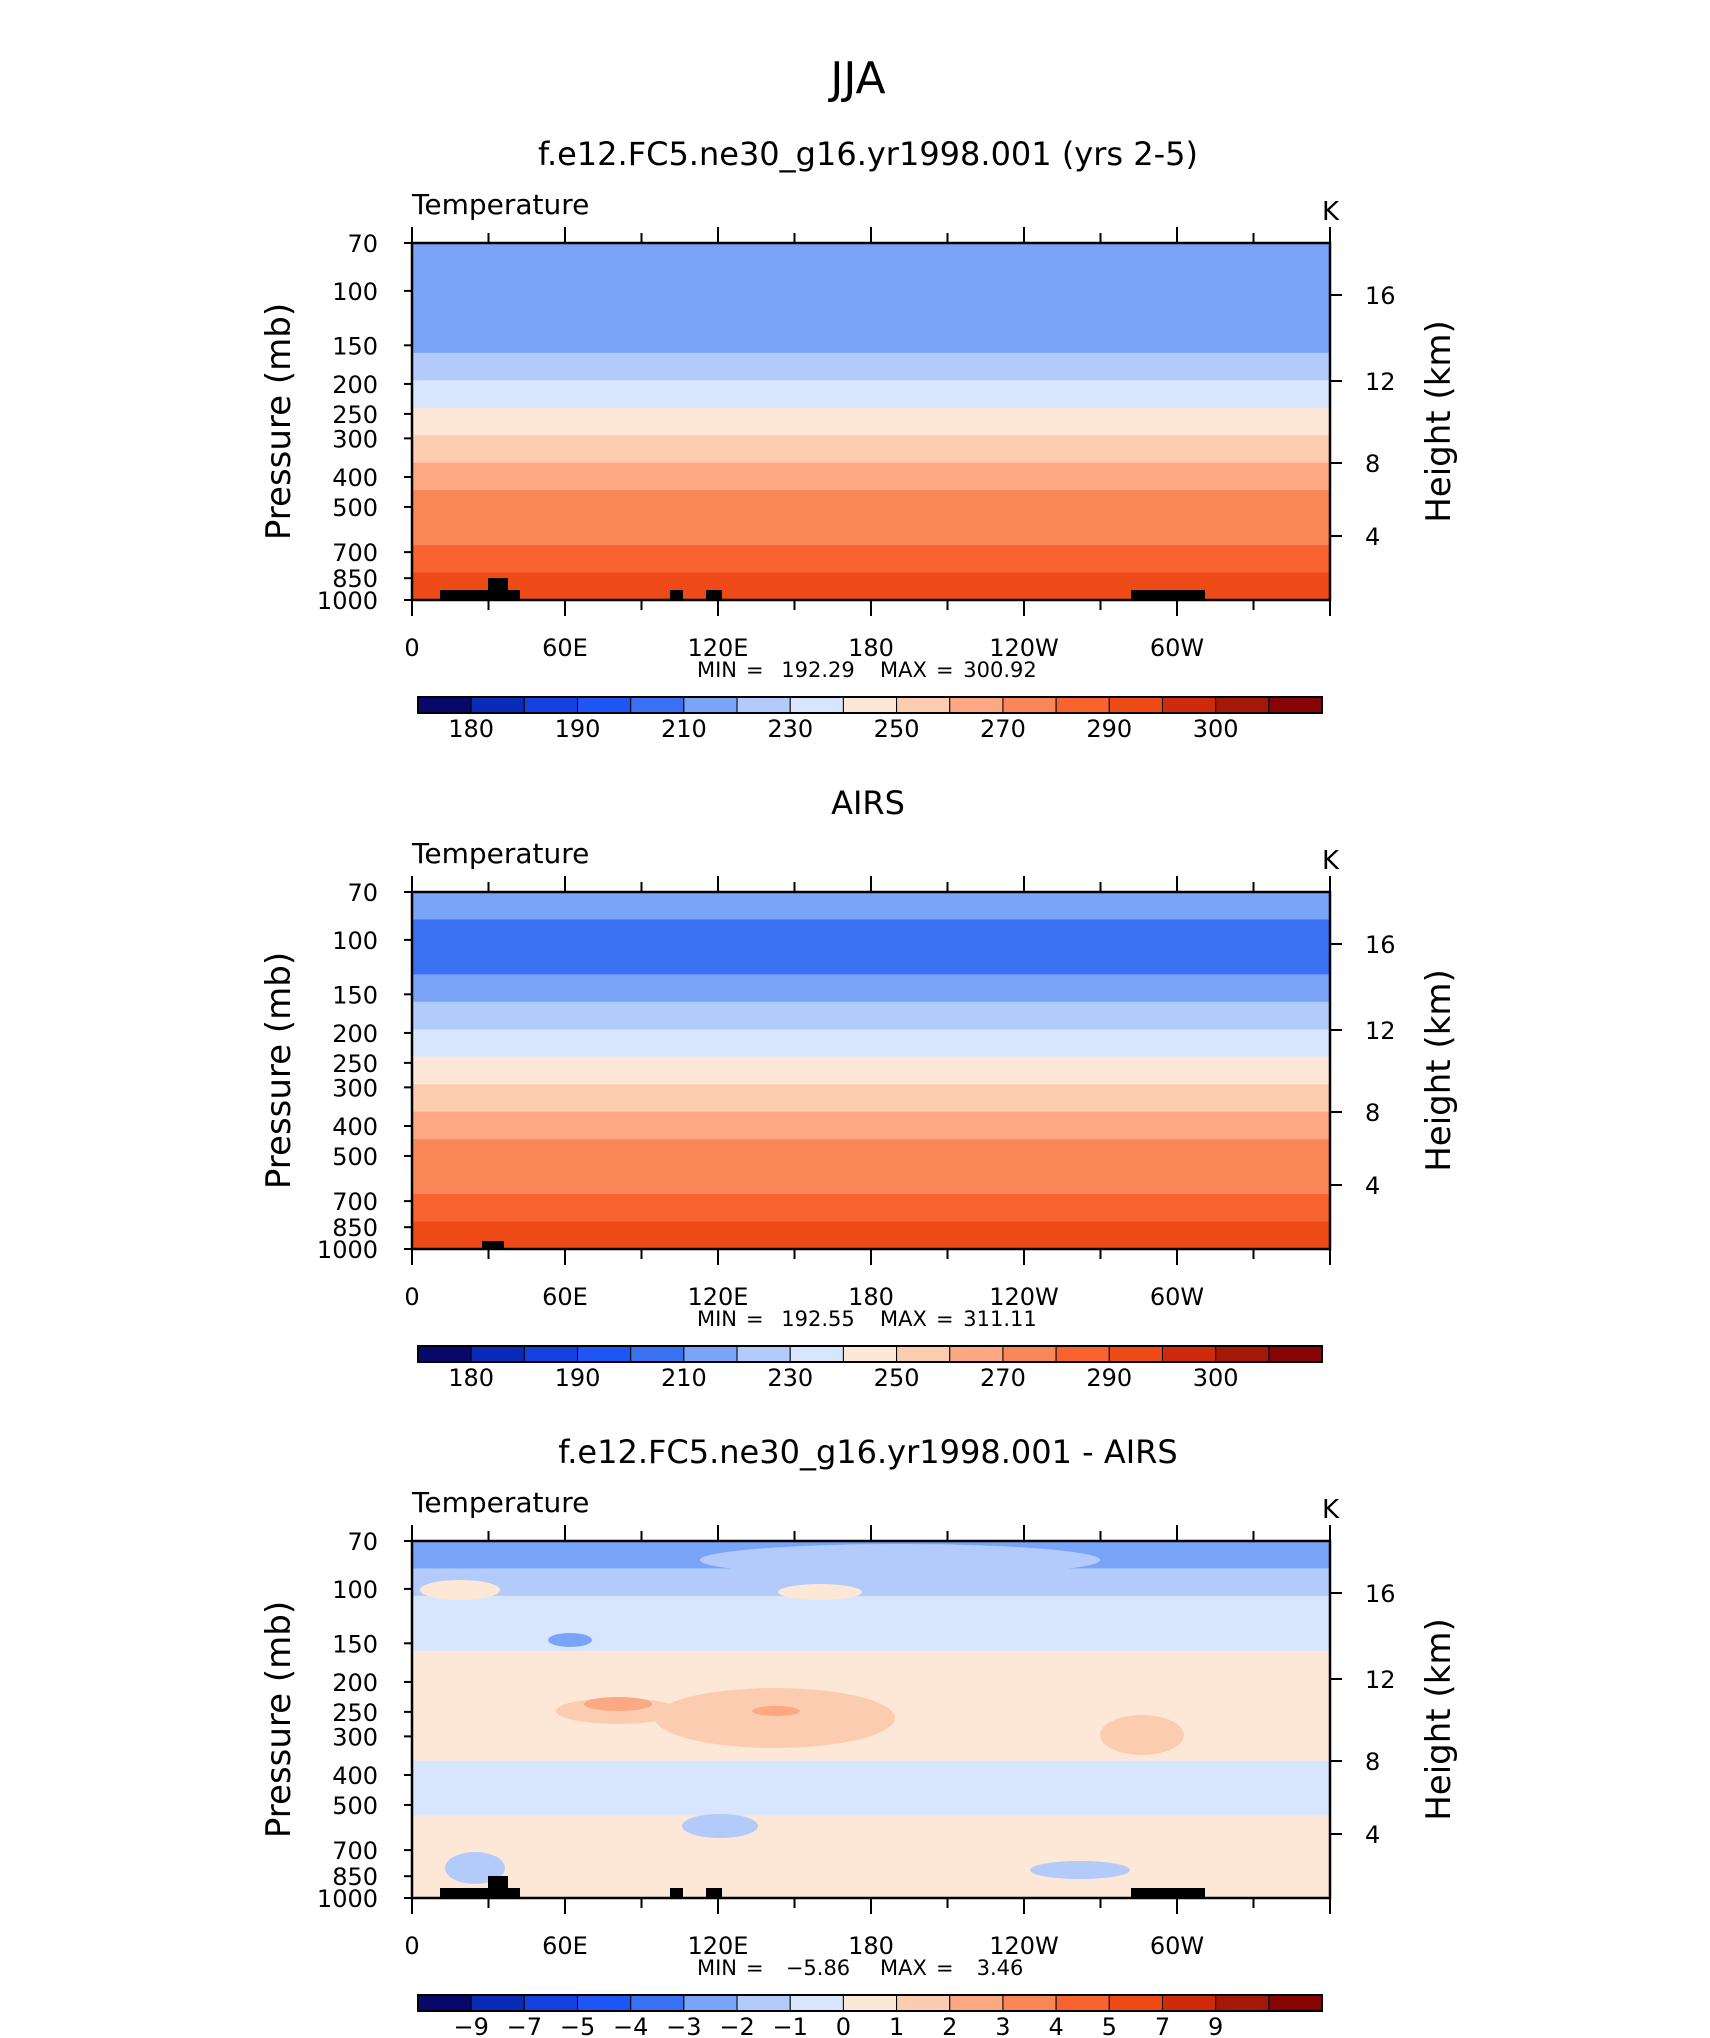 The image size is (1710, 2038). I want to click on y-tick-label: 150, so click(355, 1644).